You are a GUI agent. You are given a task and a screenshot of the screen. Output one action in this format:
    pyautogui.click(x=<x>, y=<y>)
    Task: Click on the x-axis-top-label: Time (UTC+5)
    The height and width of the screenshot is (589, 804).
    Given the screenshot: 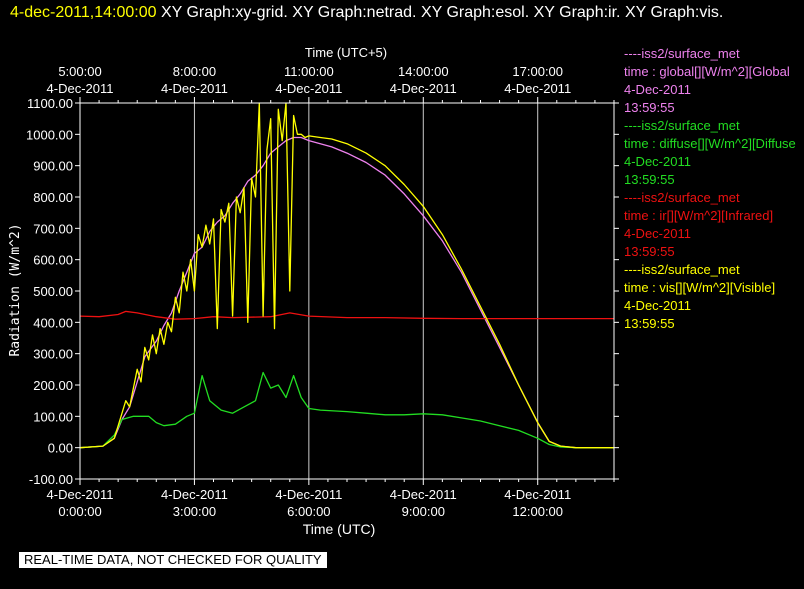 What is the action you would take?
    pyautogui.click(x=346, y=52)
    